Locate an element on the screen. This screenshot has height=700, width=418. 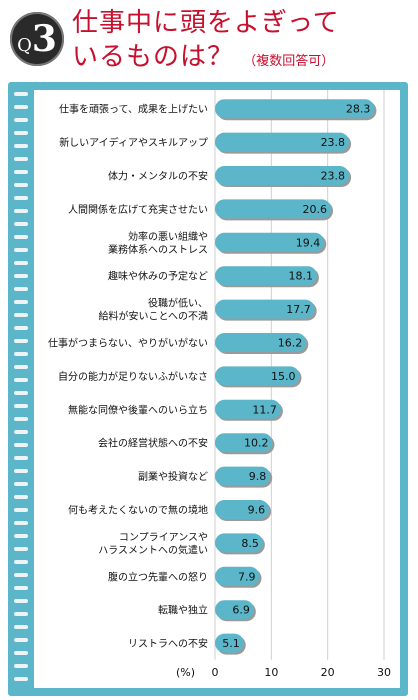
category-label: 給料が安いことへの不満 is located at coordinates (154, 316).